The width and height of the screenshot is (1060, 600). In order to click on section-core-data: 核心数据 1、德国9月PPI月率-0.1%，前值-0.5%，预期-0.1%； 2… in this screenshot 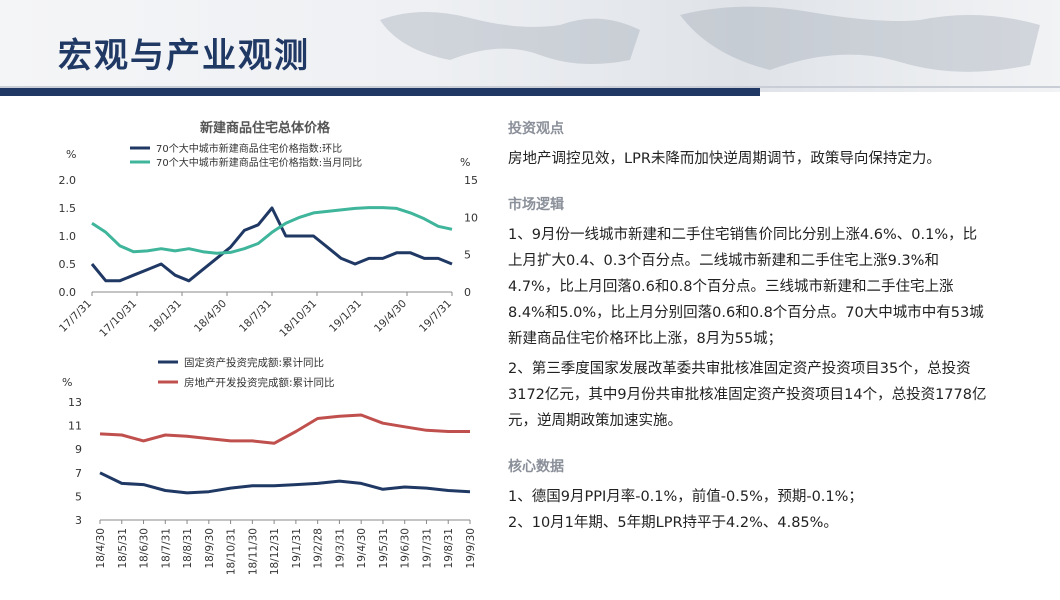, I will do `click(748, 496)`.